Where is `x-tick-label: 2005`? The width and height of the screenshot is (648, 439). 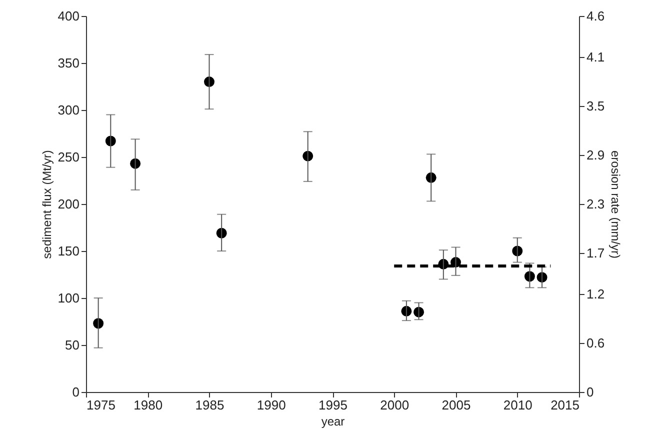
x-tick-label: 2005 is located at coordinates (456, 405).